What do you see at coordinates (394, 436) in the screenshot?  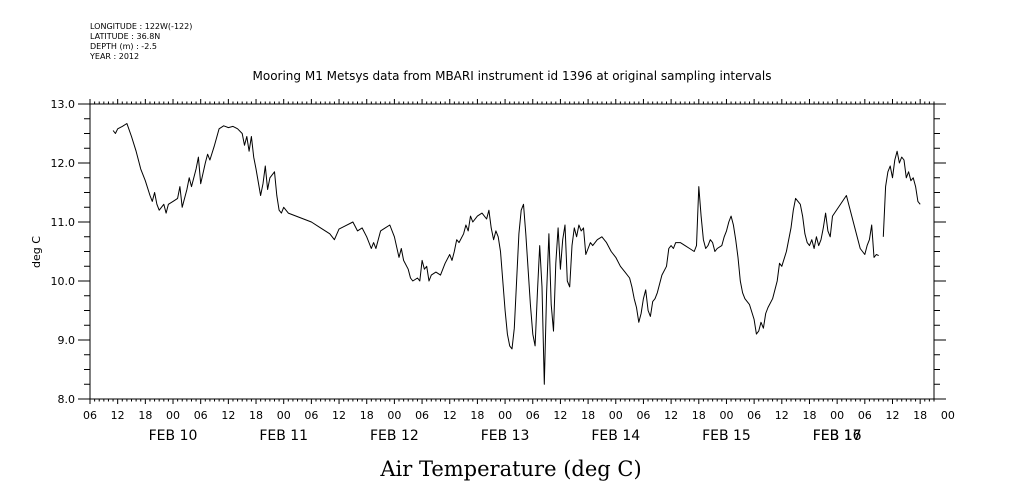 I see `x-day-label: FEB 12` at bounding box center [394, 436].